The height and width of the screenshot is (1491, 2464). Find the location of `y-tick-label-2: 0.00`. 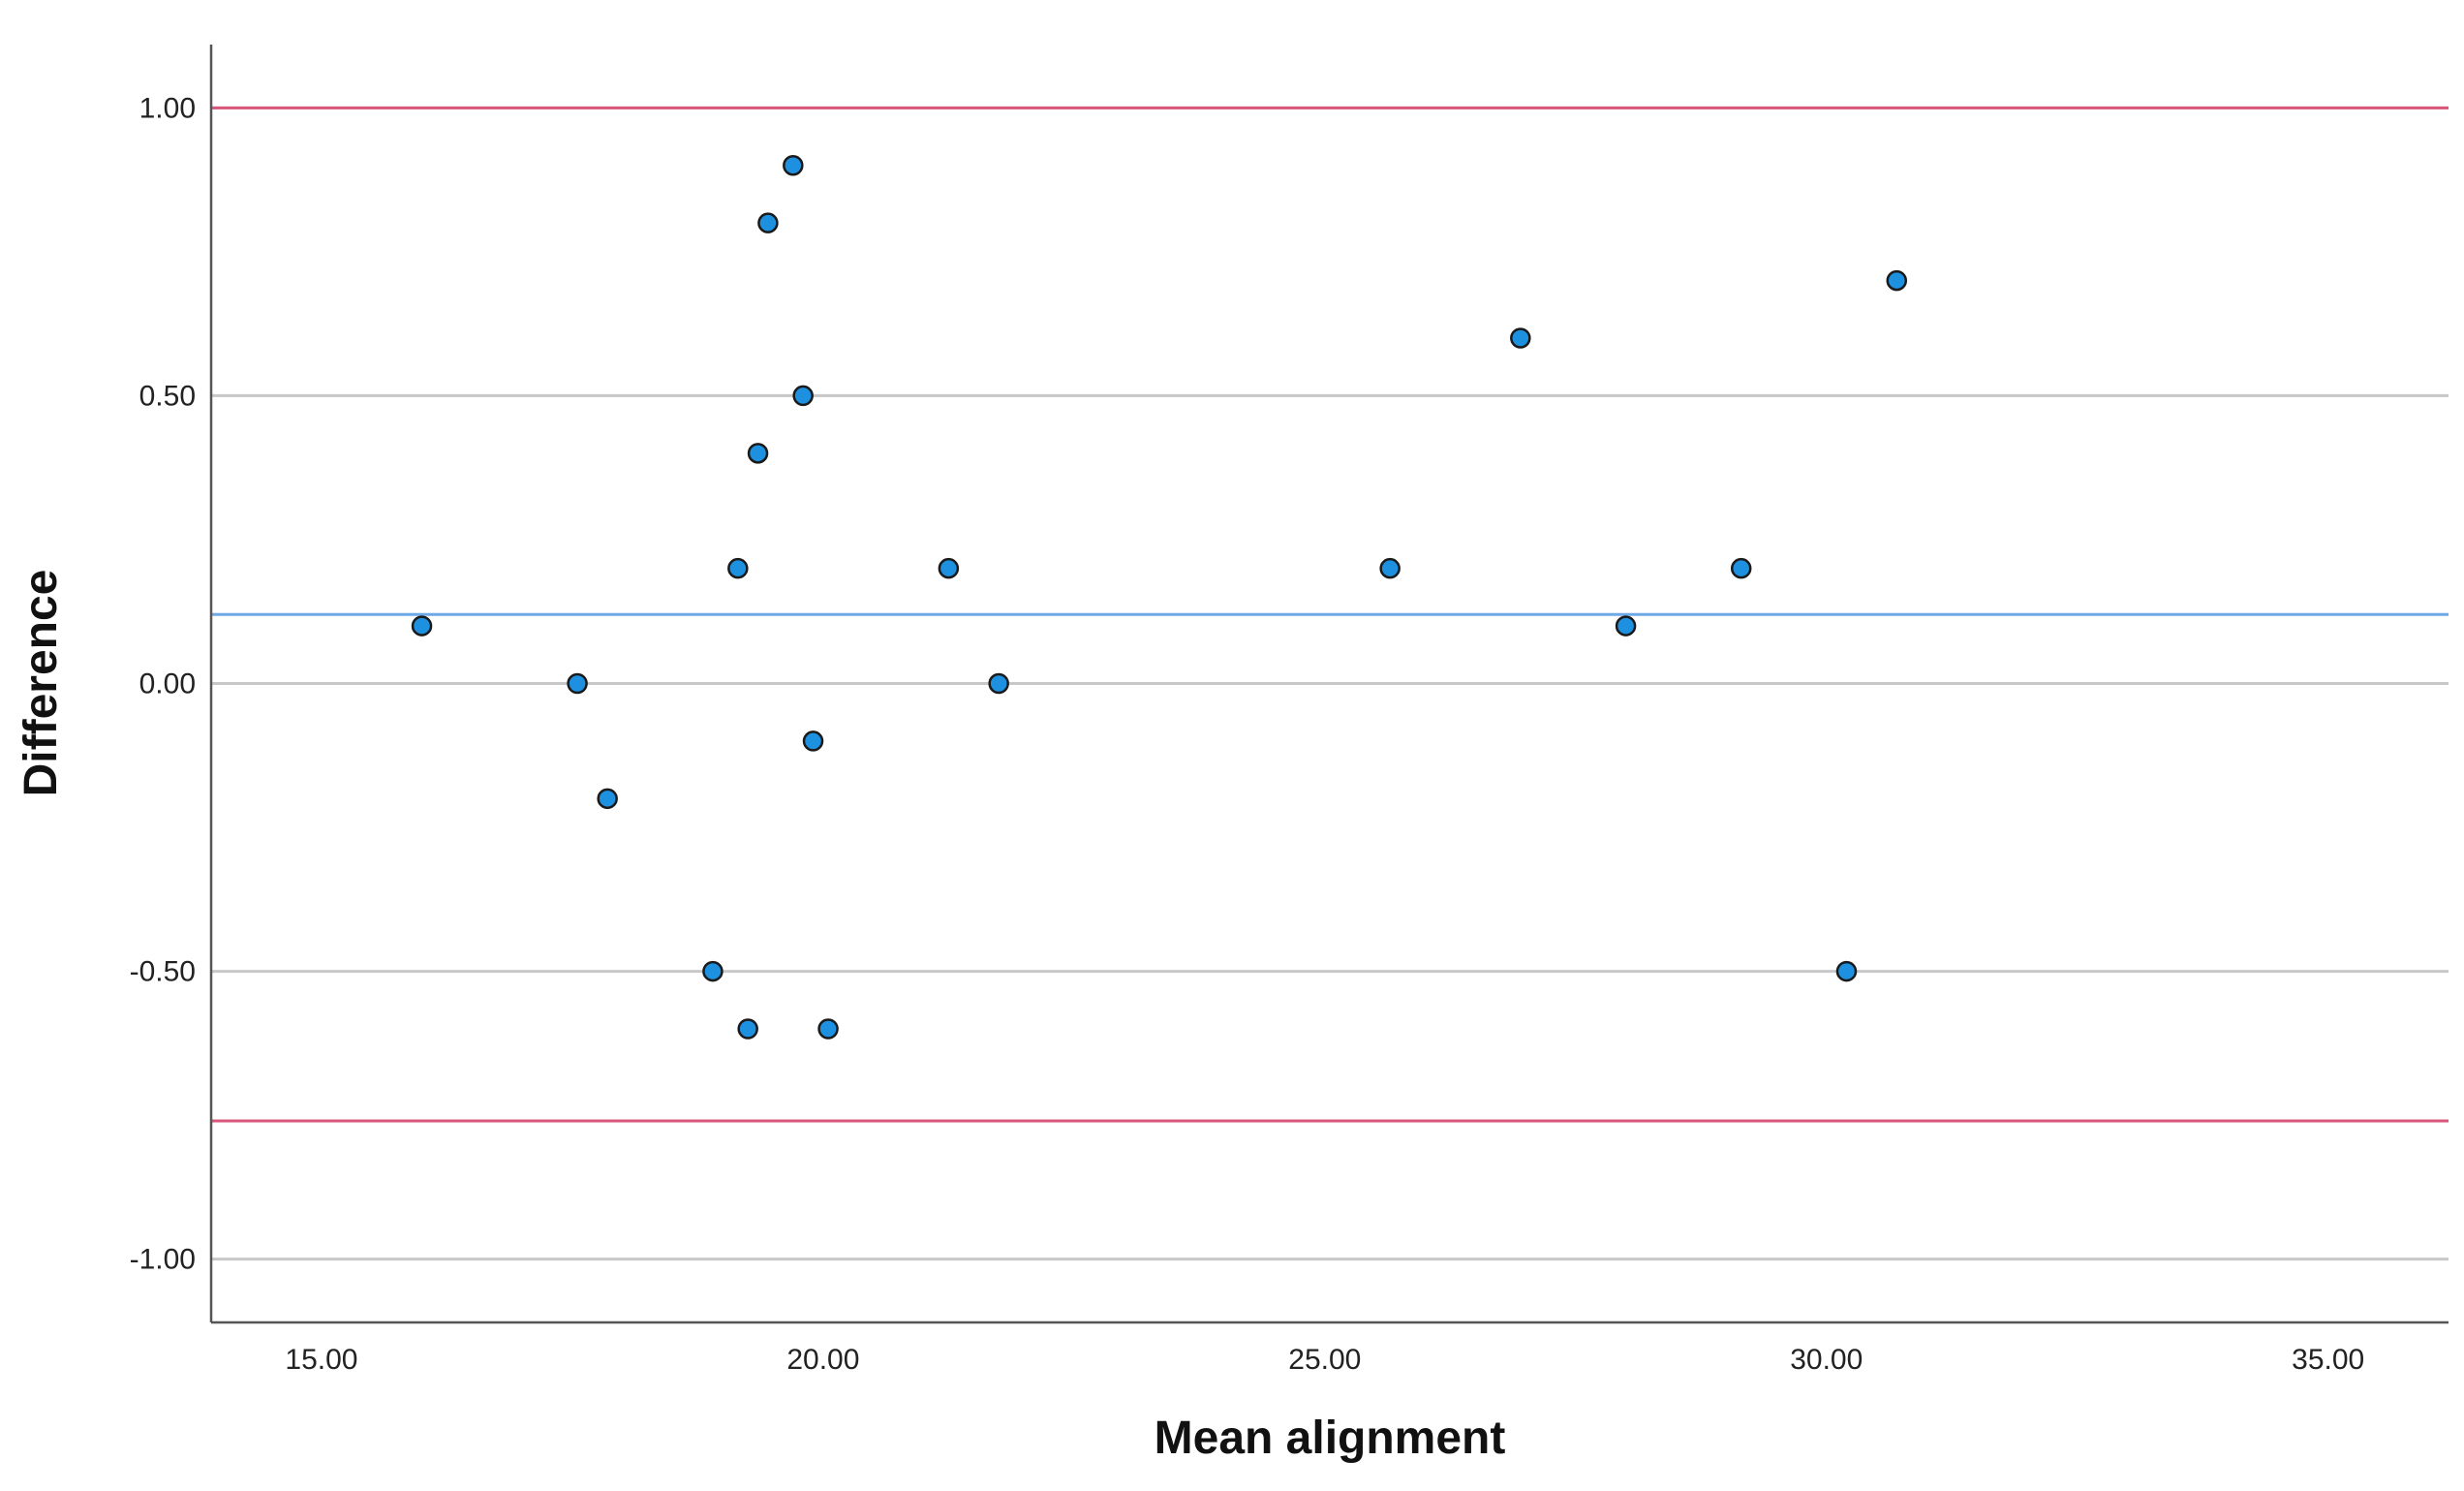

y-tick-label-2: 0.00 is located at coordinates (167, 684).